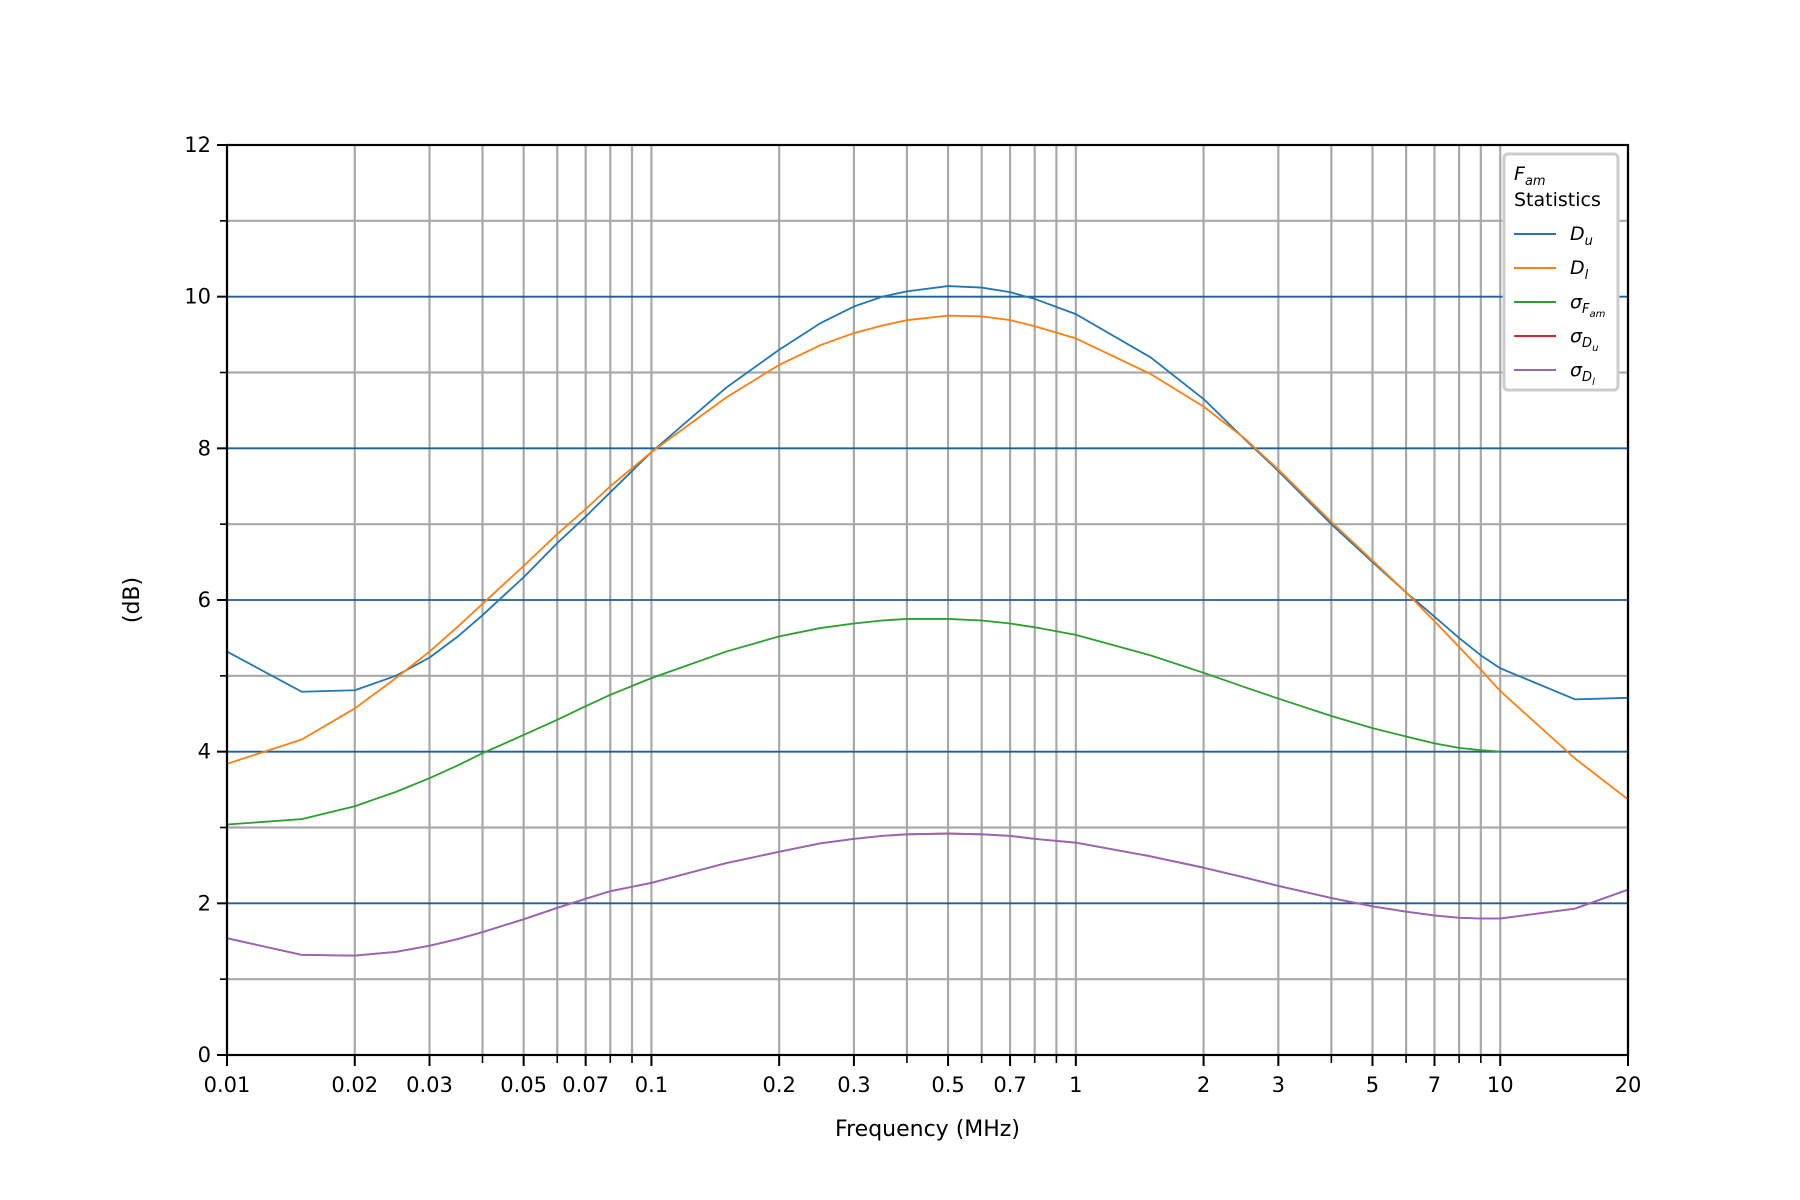 Image resolution: width=1800 pixels, height=1200 pixels. I want to click on y-axis-label: (dB), so click(132, 600).